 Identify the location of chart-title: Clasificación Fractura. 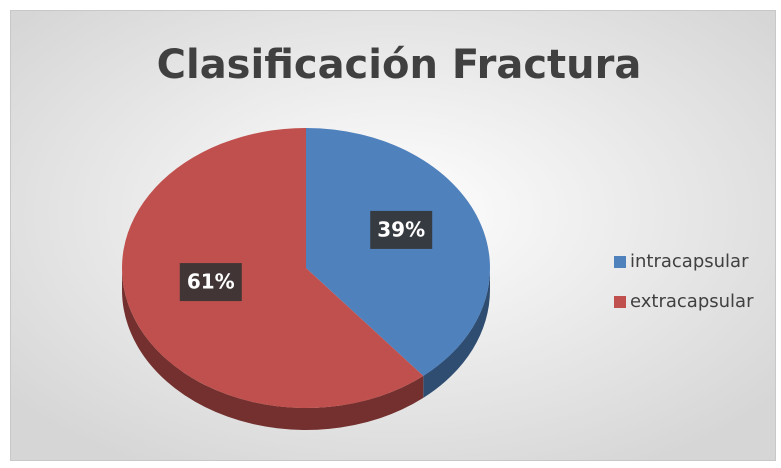
(399, 65).